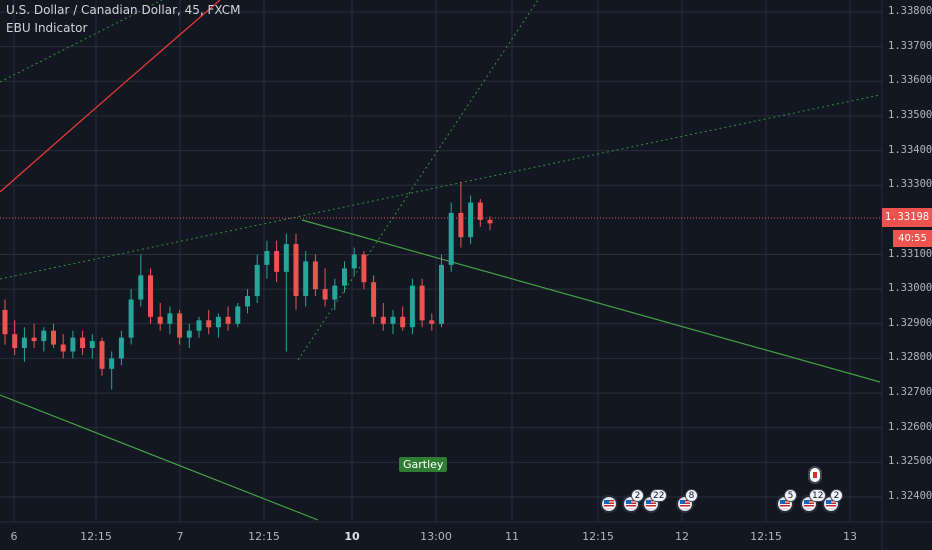 This screenshot has width=932, height=550. I want to click on price-axis-label: 1.33700, so click(910, 45).